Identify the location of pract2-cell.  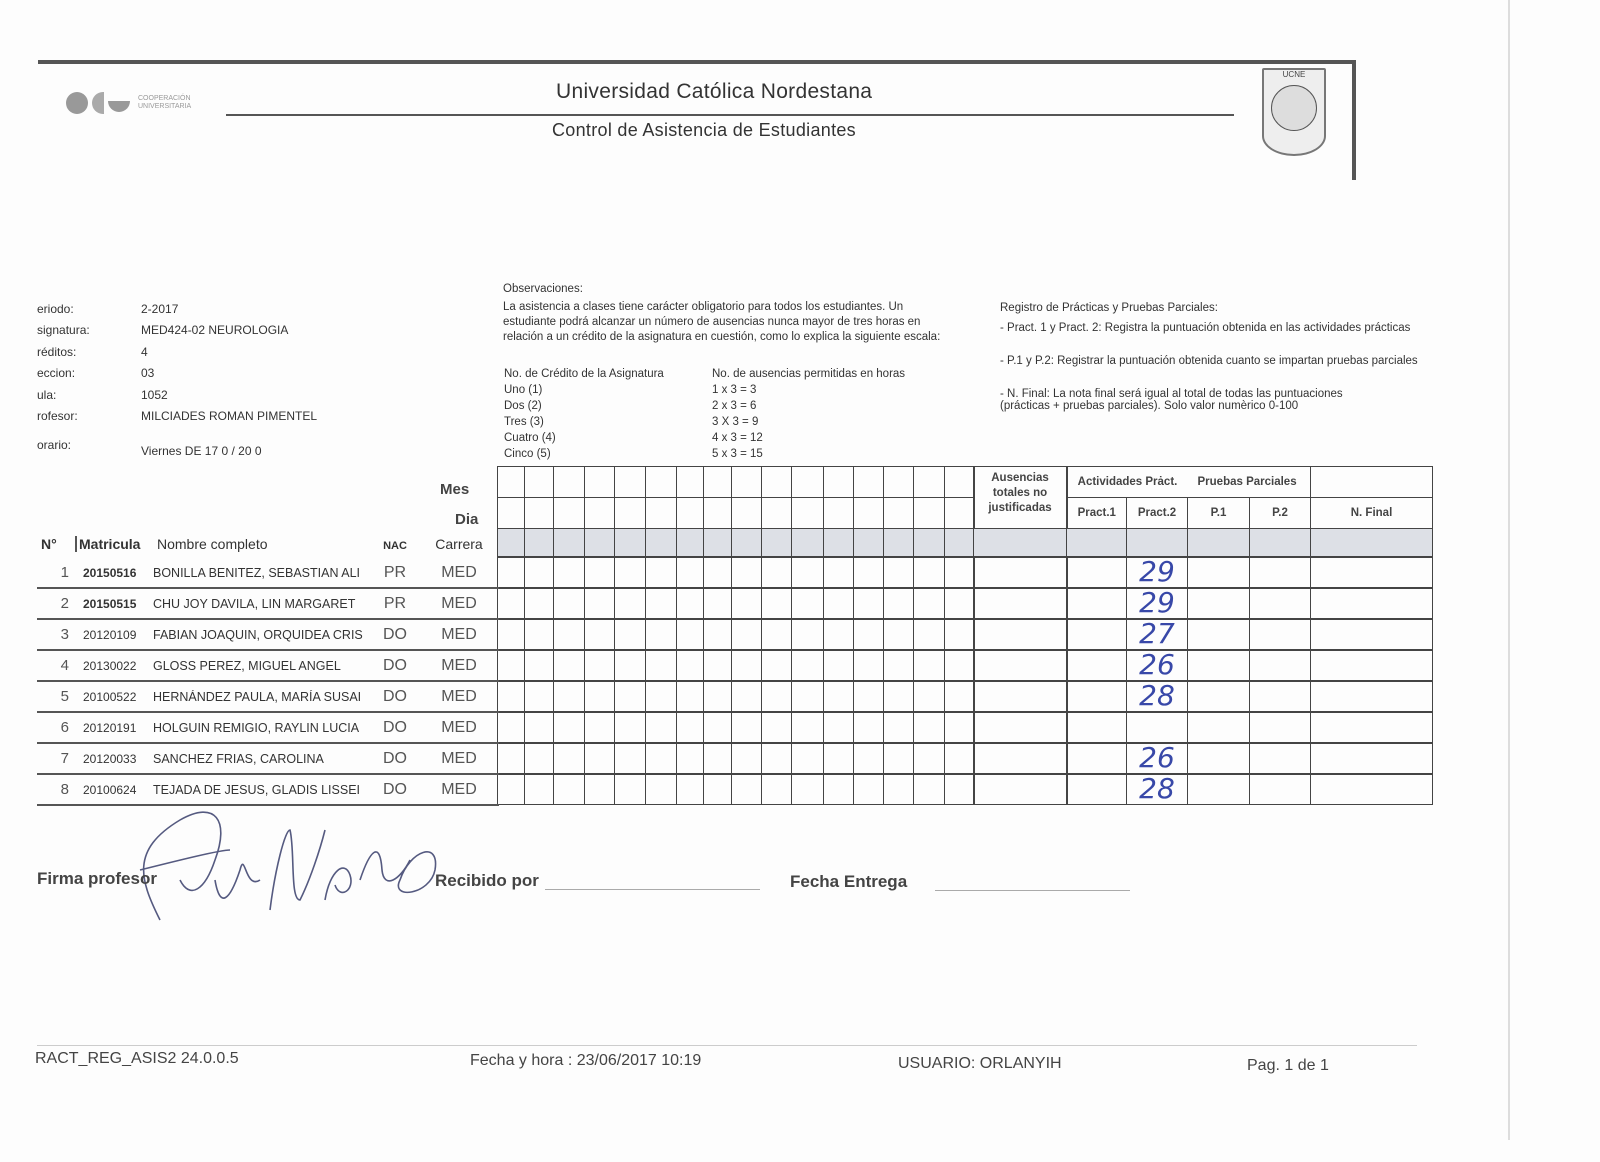
(1157, 727).